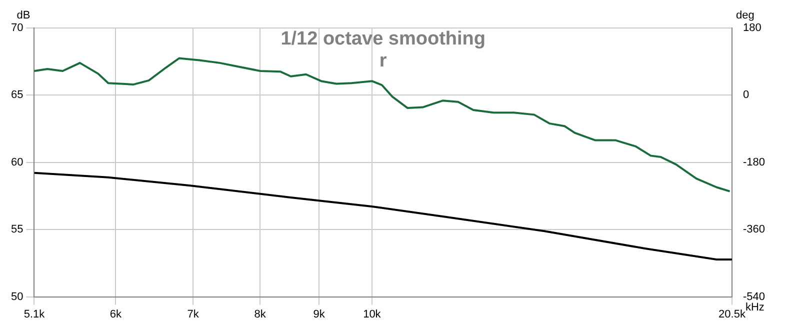  I want to click on y2-tick-label: -180, so click(754, 162).